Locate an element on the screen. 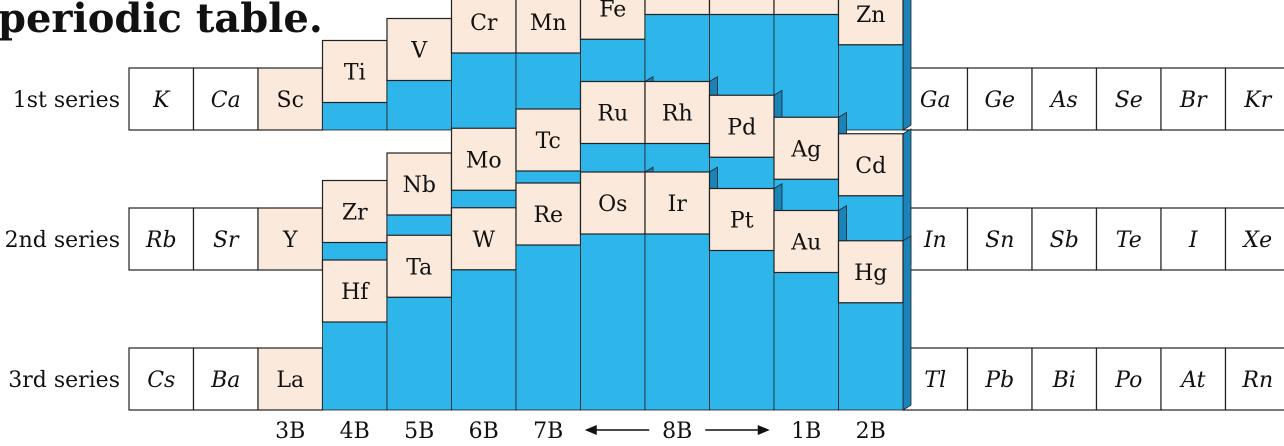 This screenshot has height=446, width=1284. element-cell-at: At is located at coordinates (1193, 379).